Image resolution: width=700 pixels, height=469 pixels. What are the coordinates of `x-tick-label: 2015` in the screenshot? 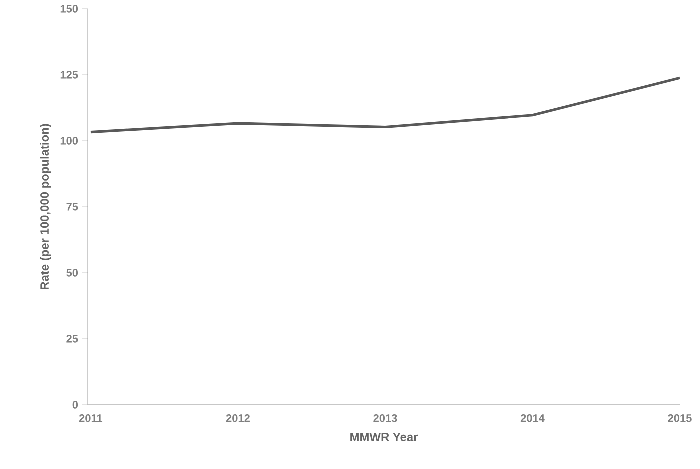 It's located at (680, 418).